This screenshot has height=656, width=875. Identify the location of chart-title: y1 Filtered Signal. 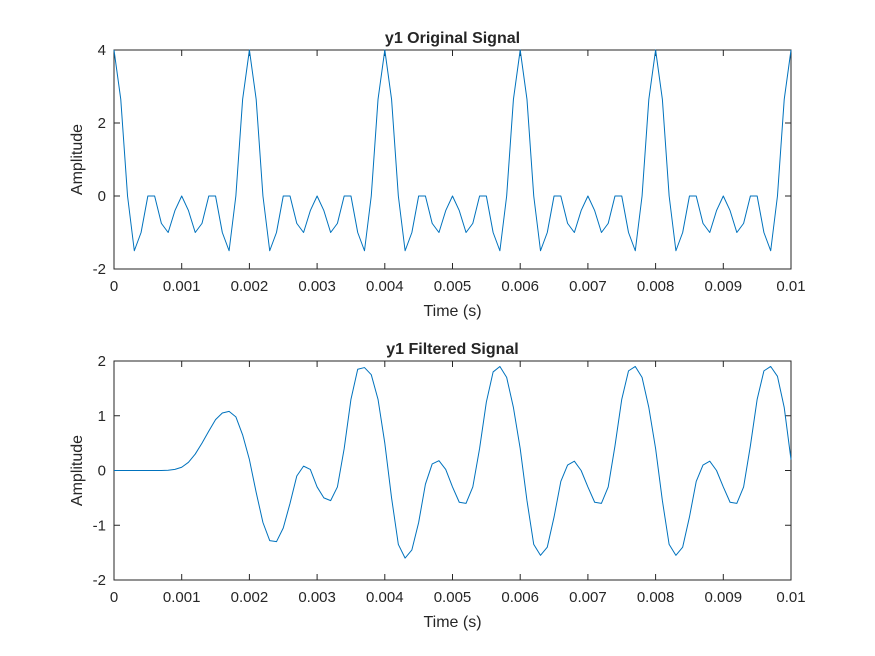
(452, 349).